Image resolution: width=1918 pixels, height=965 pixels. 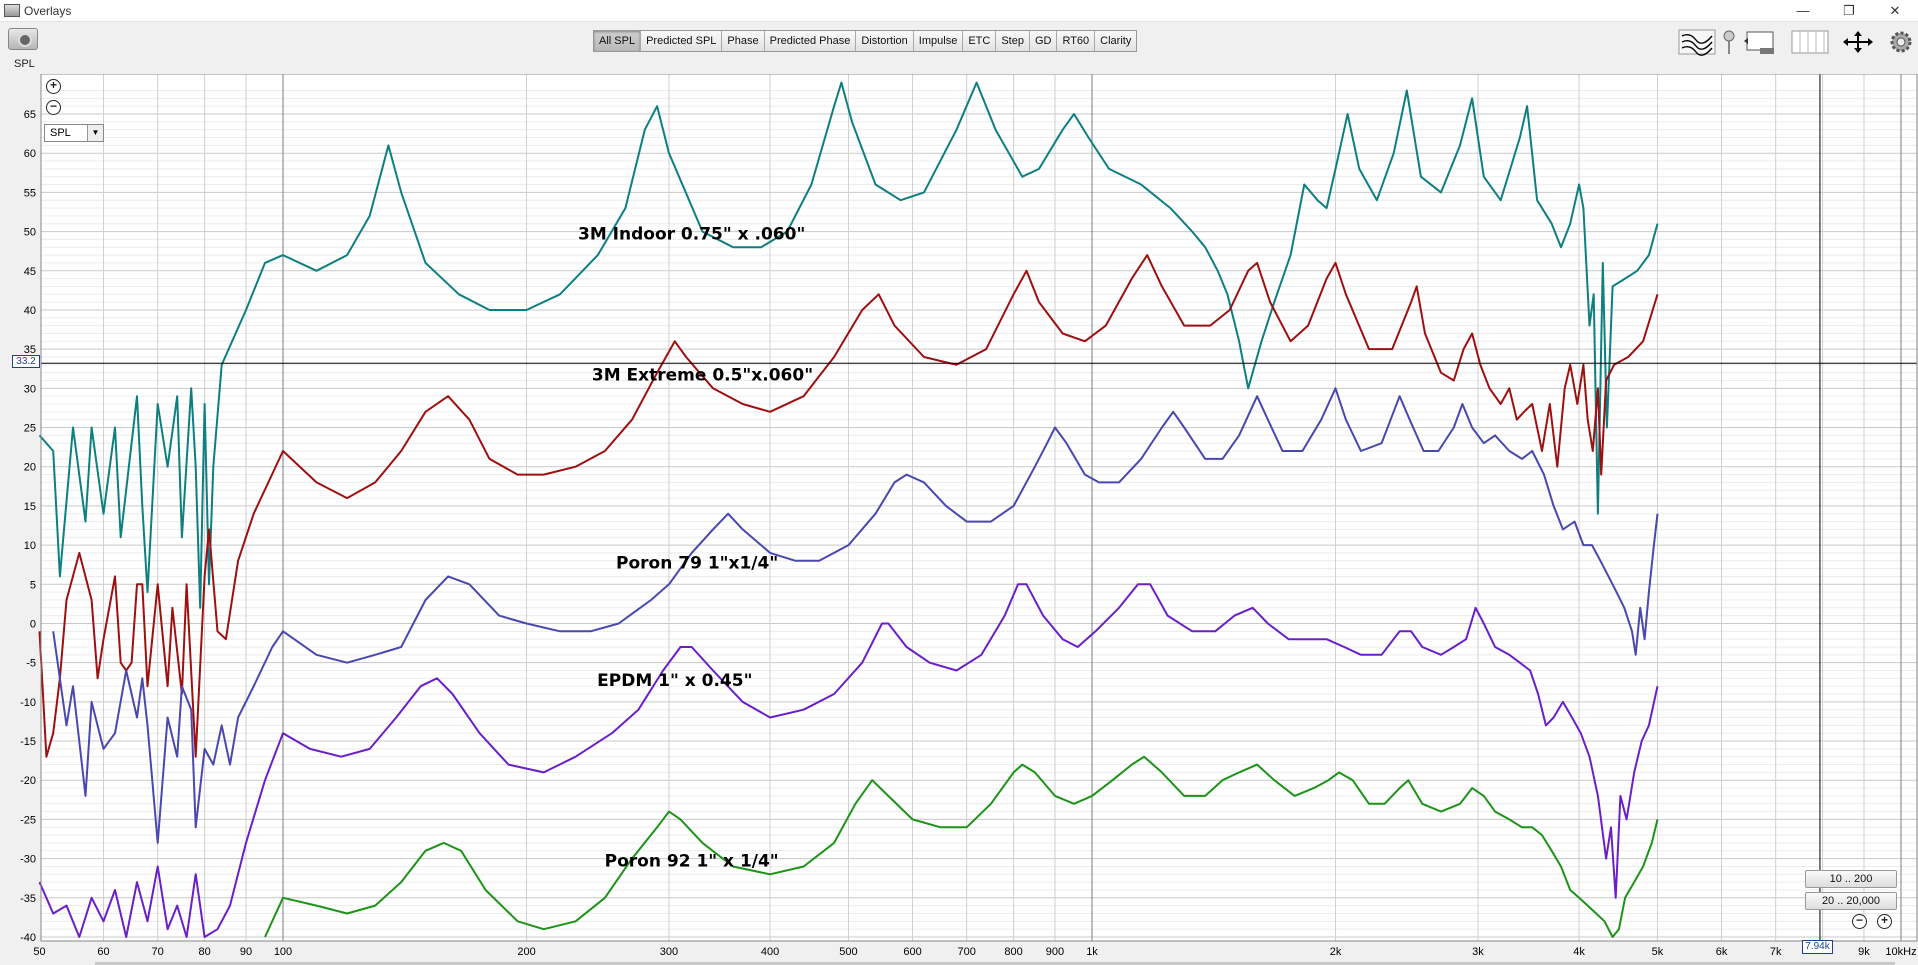 What do you see at coordinates (48, 11) in the screenshot?
I see `window-title: Overlays` at bounding box center [48, 11].